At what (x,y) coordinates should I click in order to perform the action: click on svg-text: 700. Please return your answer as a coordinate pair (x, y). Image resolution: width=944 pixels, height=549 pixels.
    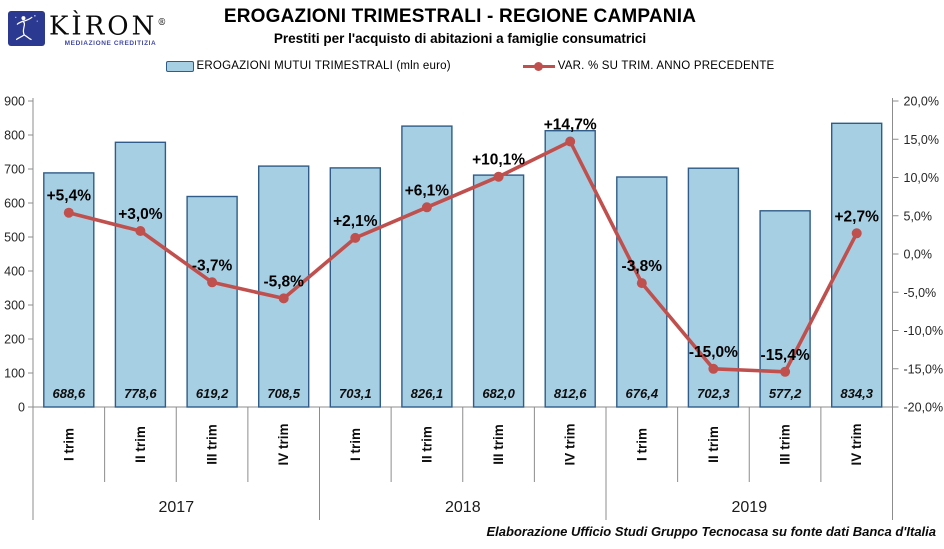
    Looking at the image, I should click on (14, 170).